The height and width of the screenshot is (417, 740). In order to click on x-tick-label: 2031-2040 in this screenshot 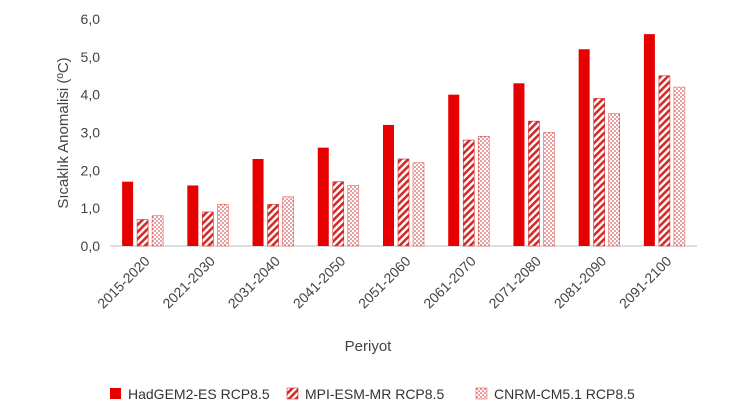, I will do `click(254, 282)`.